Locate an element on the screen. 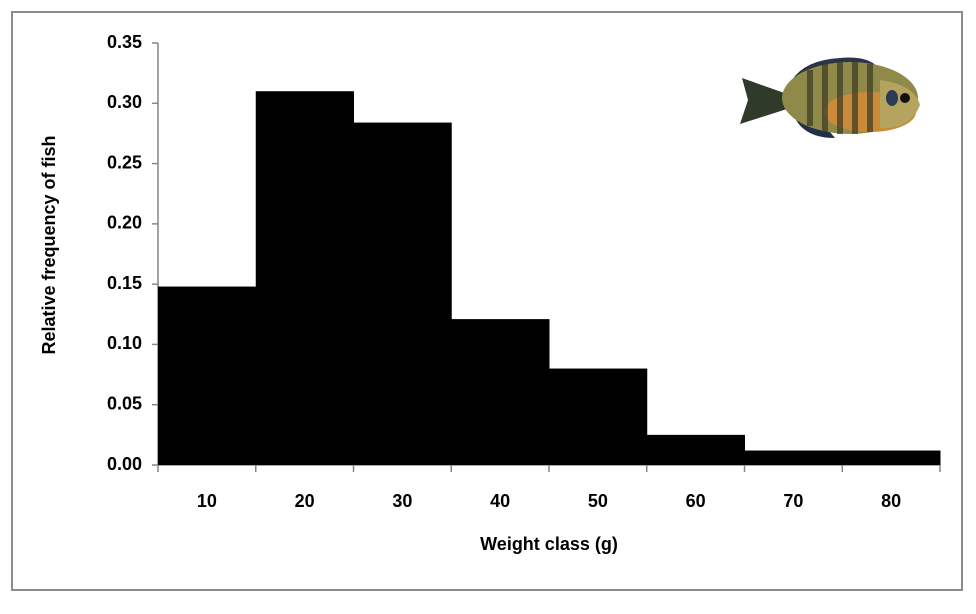  fish-illustration is located at coordinates (830, 97).